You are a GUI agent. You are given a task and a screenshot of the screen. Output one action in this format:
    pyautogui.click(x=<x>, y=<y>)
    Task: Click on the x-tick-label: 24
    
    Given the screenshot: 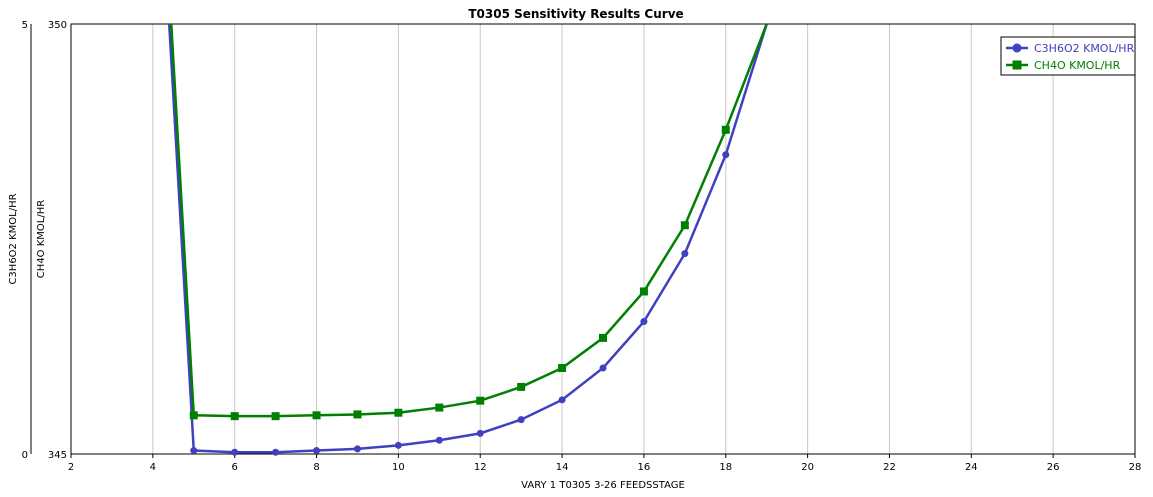 What is the action you would take?
    pyautogui.click(x=971, y=467)
    